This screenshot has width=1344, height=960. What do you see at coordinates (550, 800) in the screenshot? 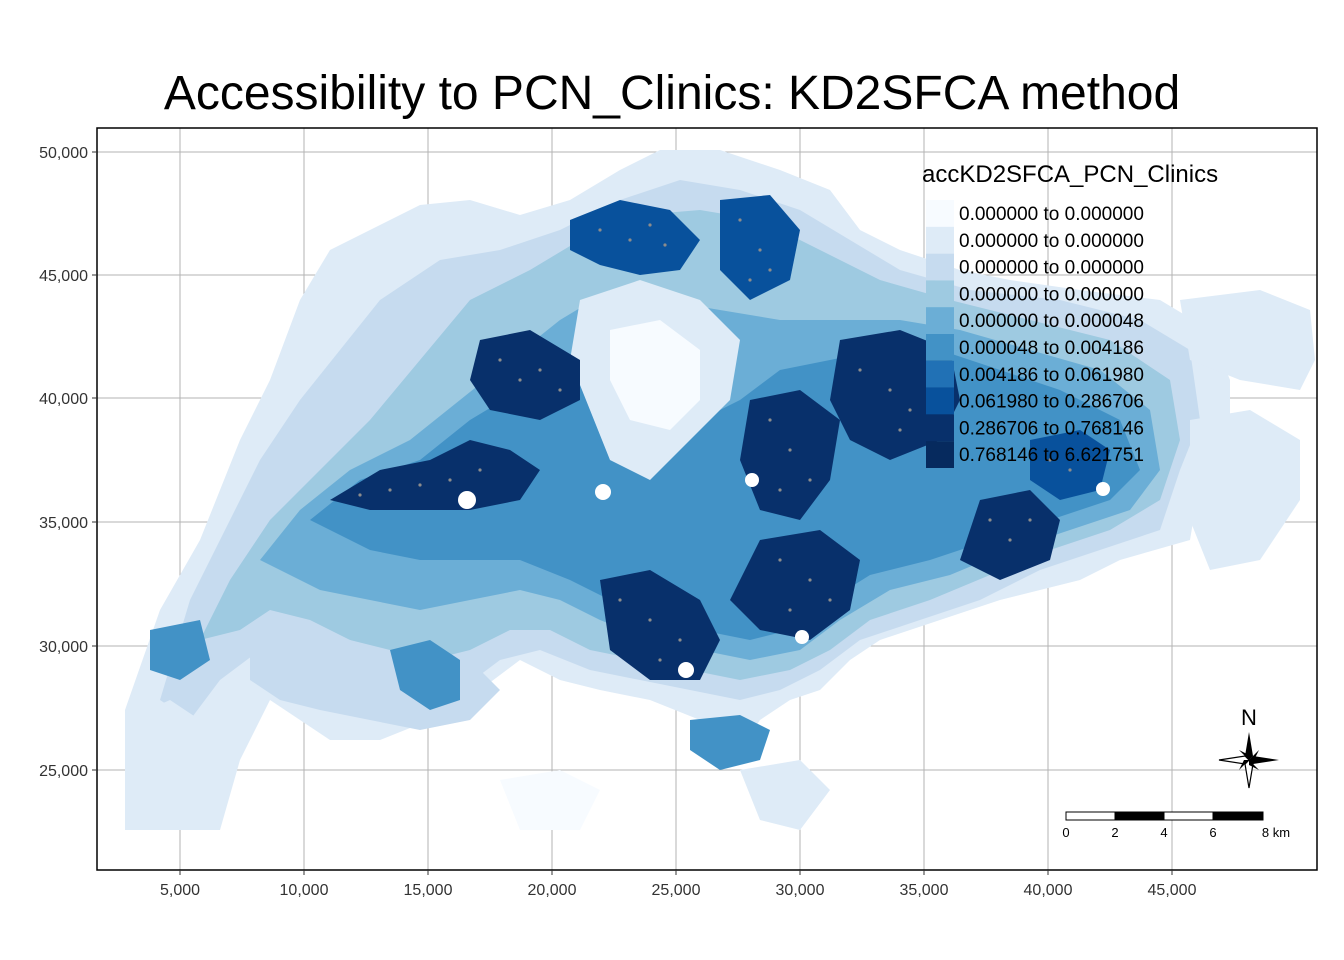
I see `southern-islets` at bounding box center [550, 800].